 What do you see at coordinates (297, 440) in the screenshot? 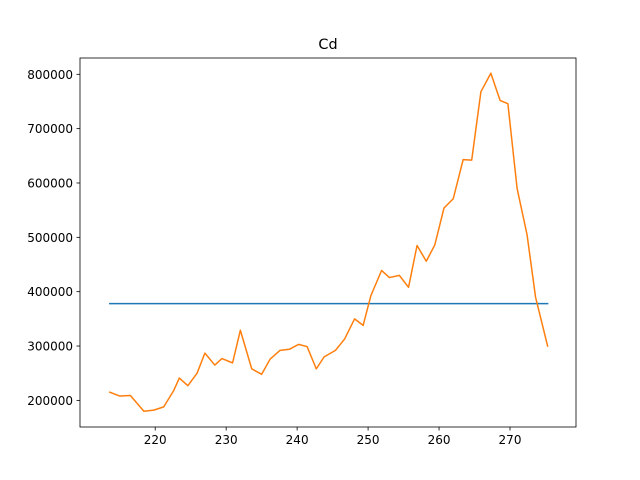
I see `x-tick-label: 240` at bounding box center [297, 440].